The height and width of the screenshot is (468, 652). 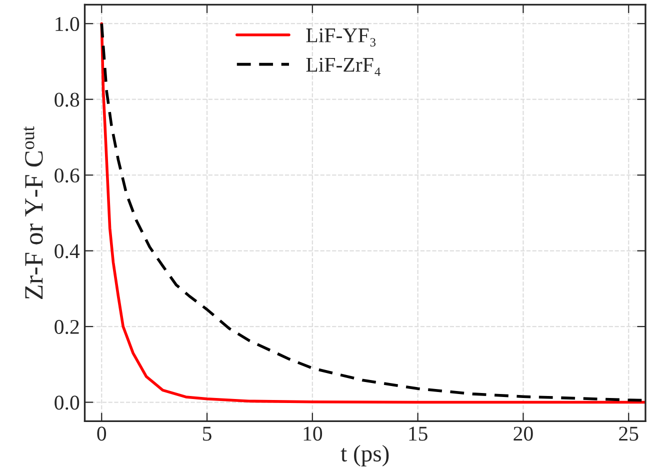 I want to click on x-tick-label: 0, so click(x=101, y=433).